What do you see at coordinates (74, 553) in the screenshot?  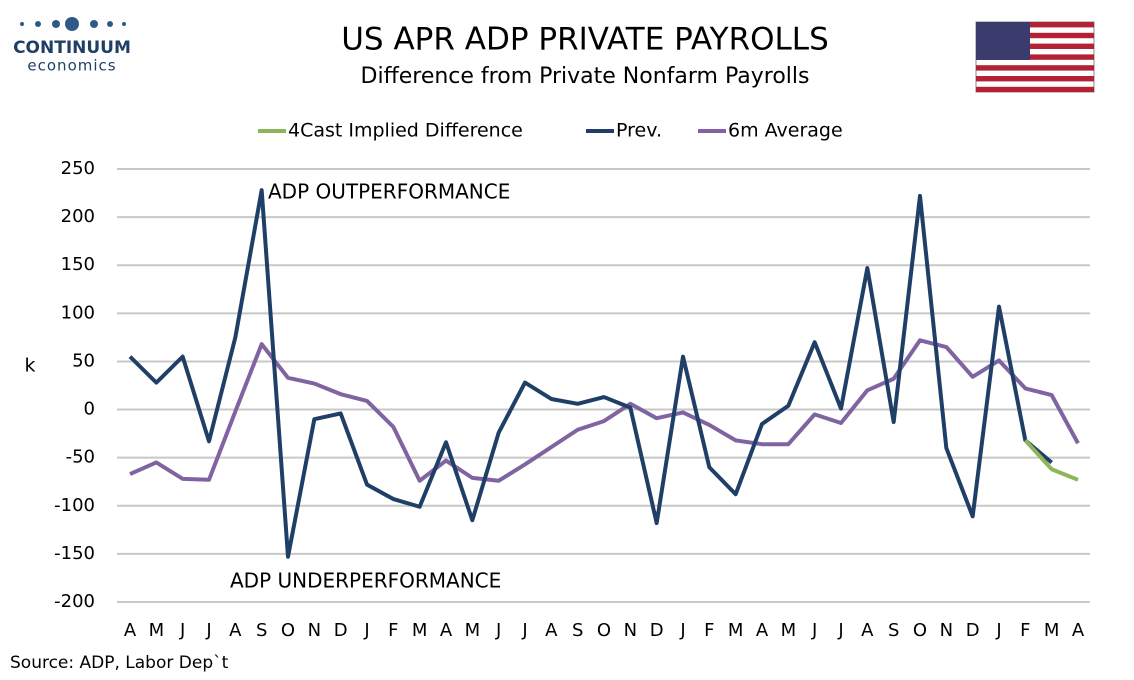 I see `y-tick-label: -150` at bounding box center [74, 553].